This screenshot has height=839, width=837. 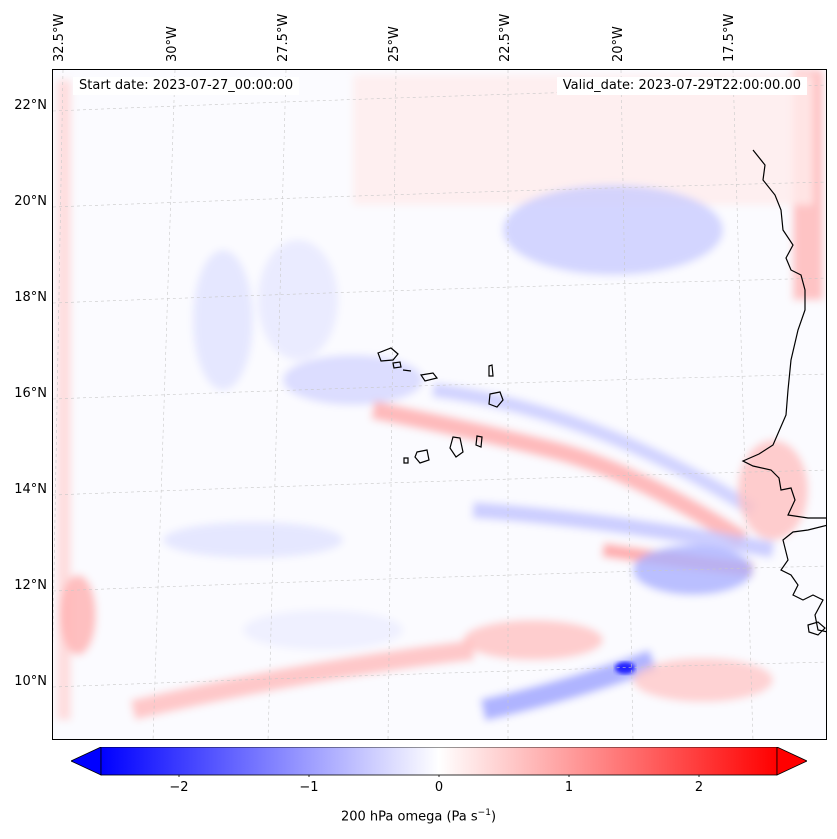 I want to click on colorbar-tickmarks, so click(x=439, y=776).